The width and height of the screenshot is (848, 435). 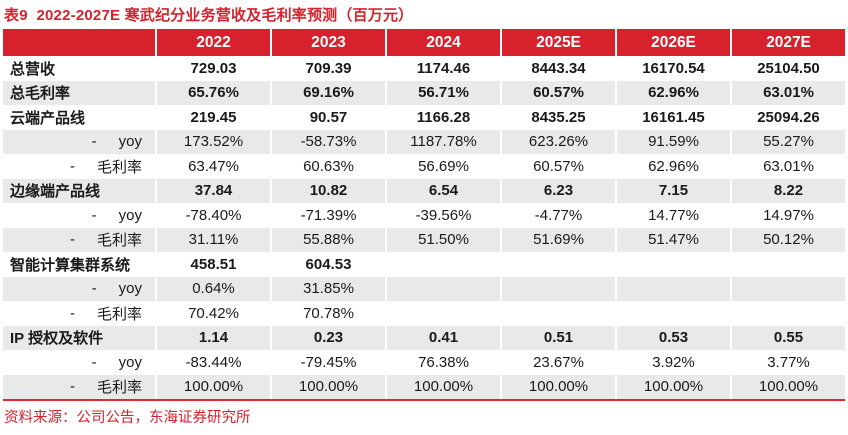 I want to click on row-label-cell: 总毛利率, so click(x=79, y=93).